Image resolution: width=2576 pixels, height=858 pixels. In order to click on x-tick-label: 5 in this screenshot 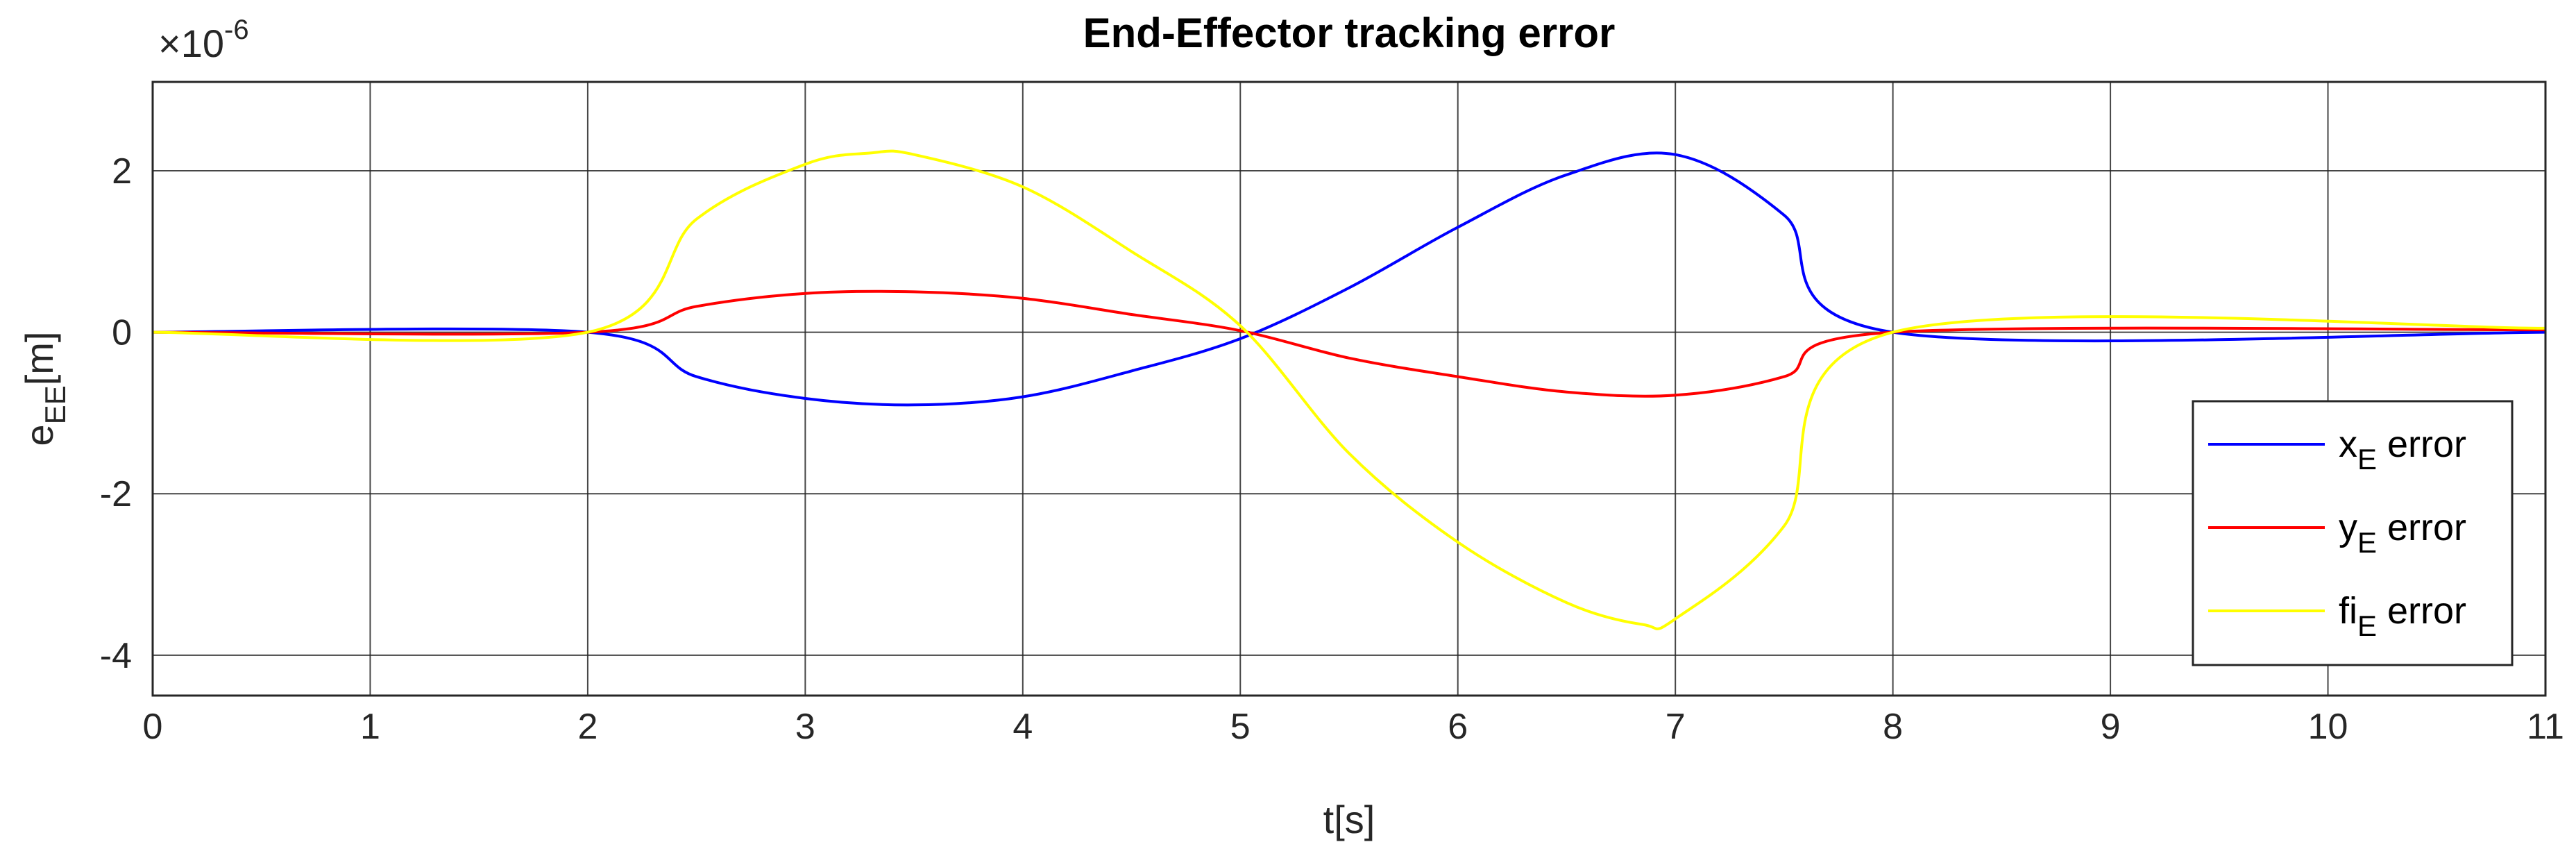, I will do `click(1240, 727)`.